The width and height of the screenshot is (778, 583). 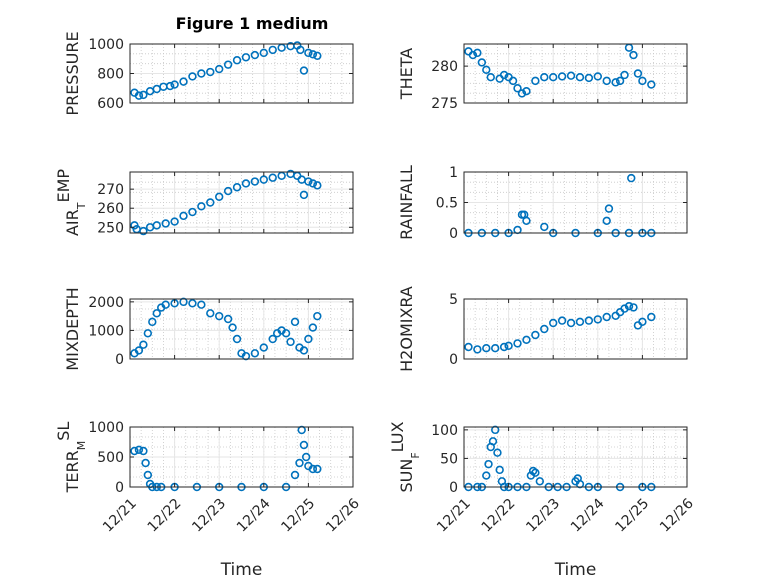 I want to click on y-tick-label: 5, so click(x=453, y=300).